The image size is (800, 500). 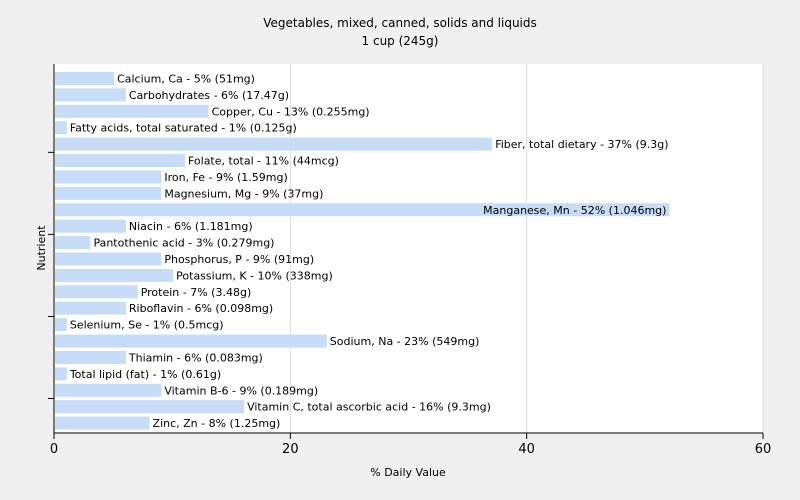 What do you see at coordinates (291, 111) in the screenshot?
I see `bar-label: Copper, Cu - 13% (0.255mg)` at bounding box center [291, 111].